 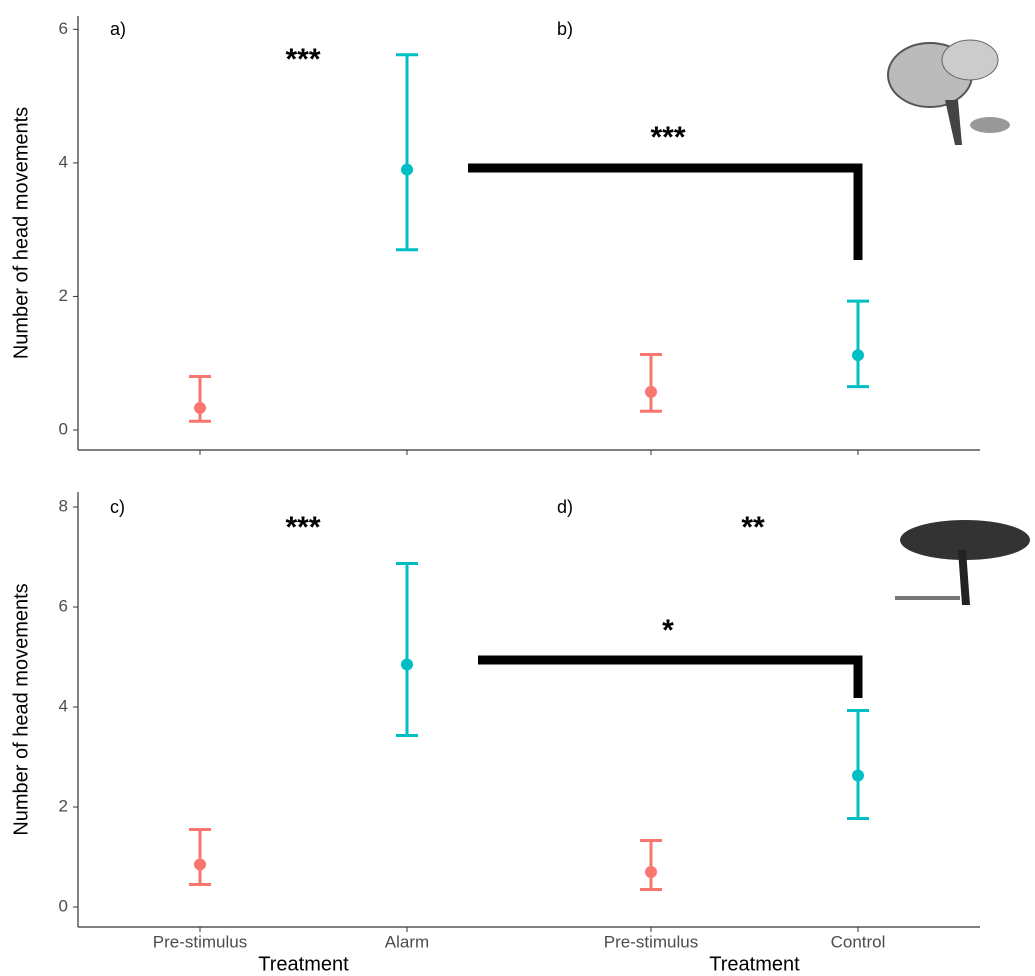 I want to click on panel-label: a), so click(x=118, y=29).